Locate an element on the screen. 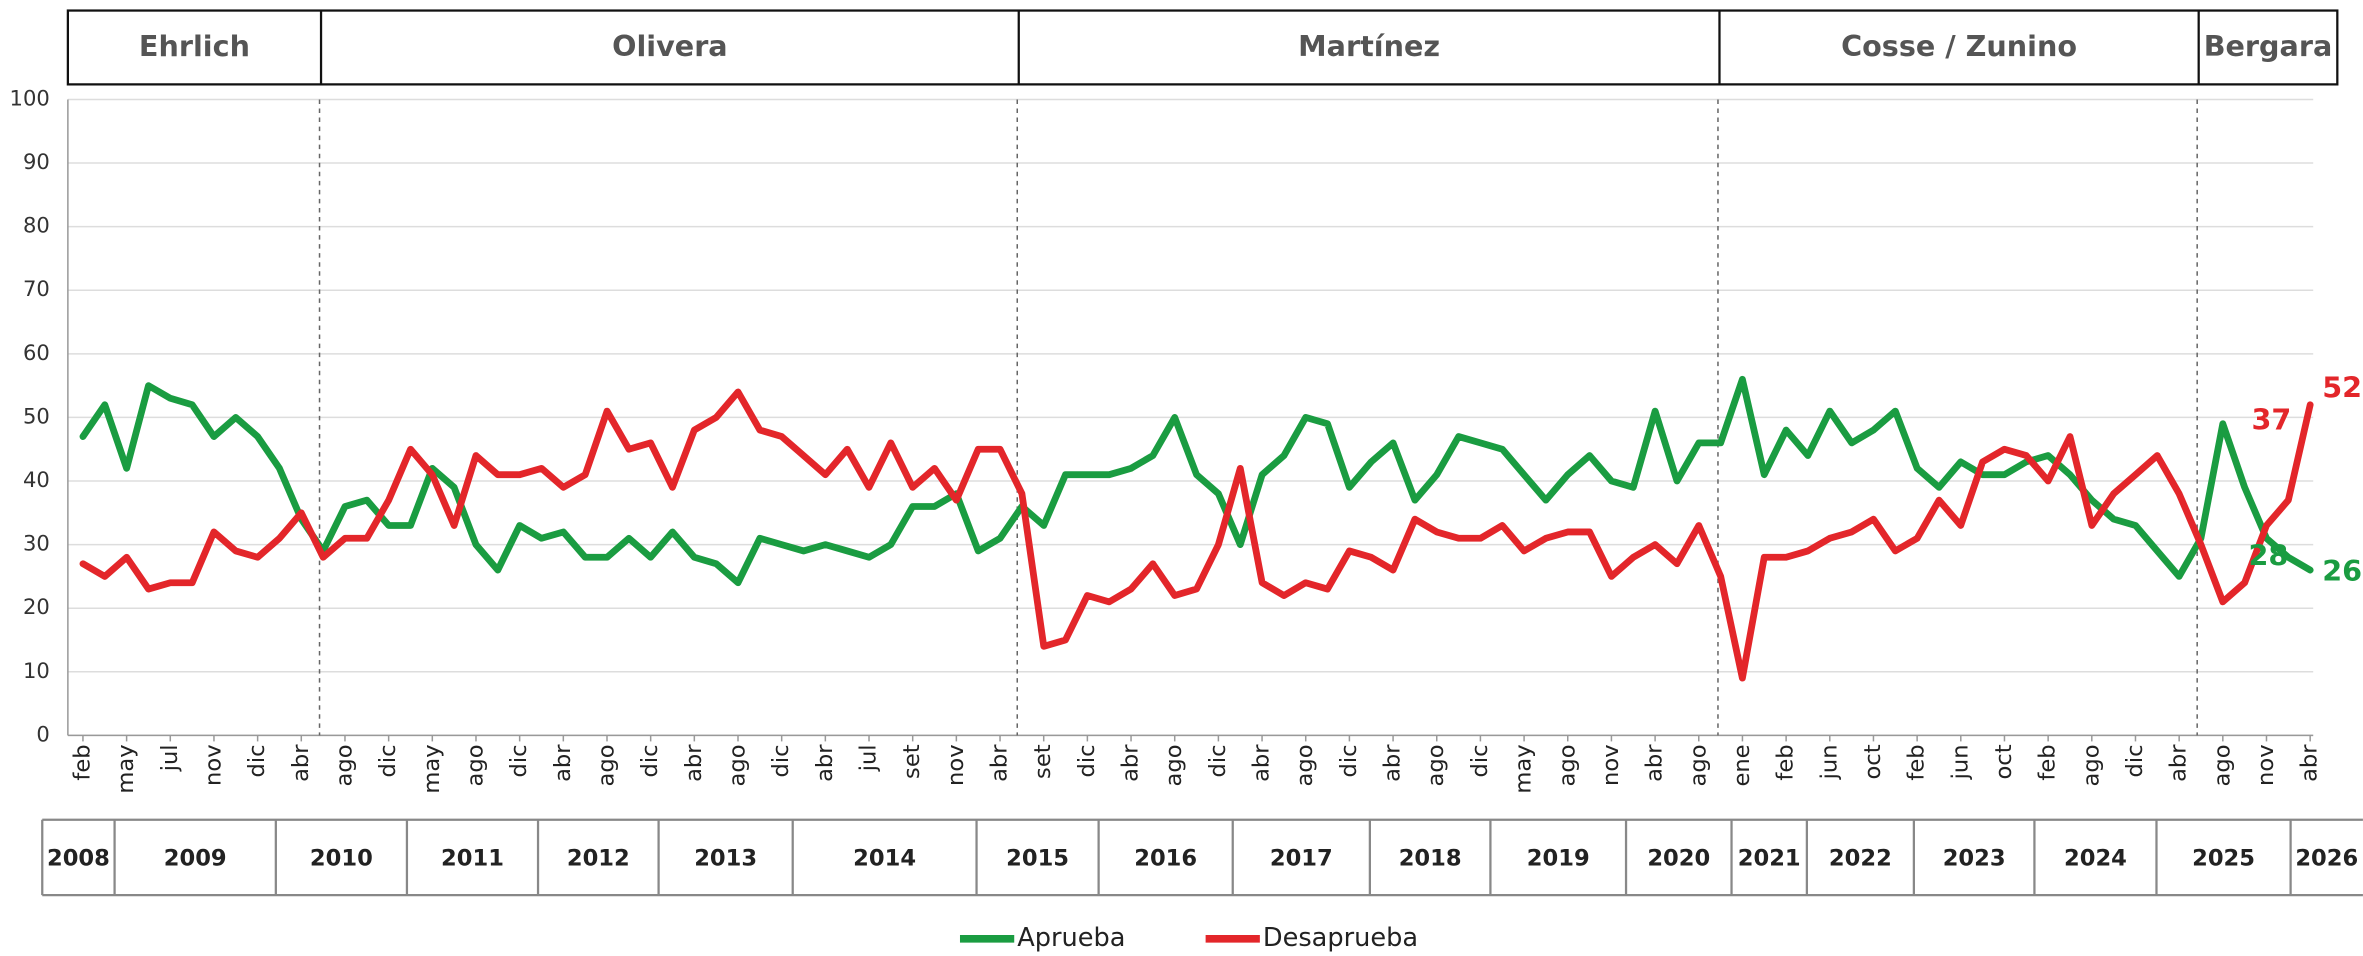  period-label: Olivera is located at coordinates (669, 46).